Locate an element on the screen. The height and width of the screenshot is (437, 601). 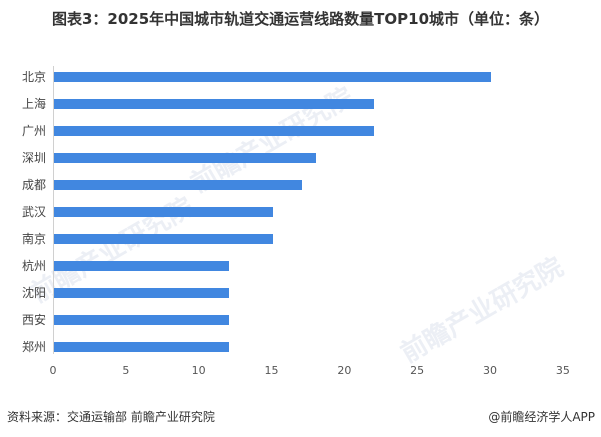
category-label: 广州 is located at coordinates (33, 131).